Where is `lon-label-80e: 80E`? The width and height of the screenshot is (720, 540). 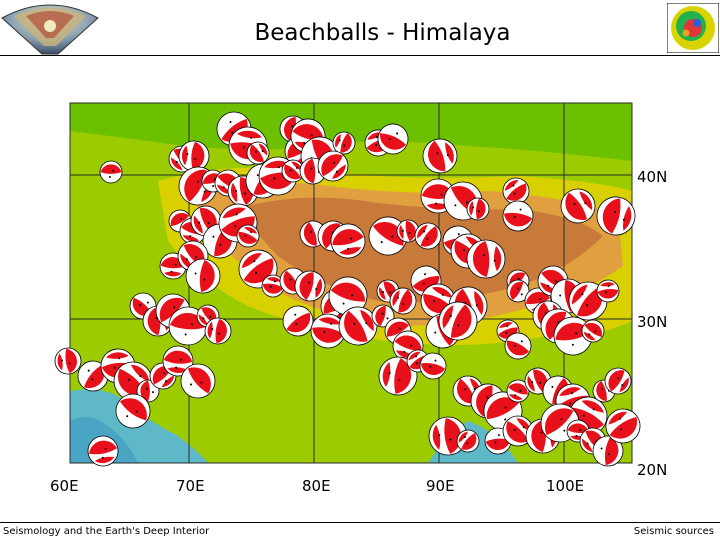
lon-label-80e: 80E is located at coordinates (316, 486).